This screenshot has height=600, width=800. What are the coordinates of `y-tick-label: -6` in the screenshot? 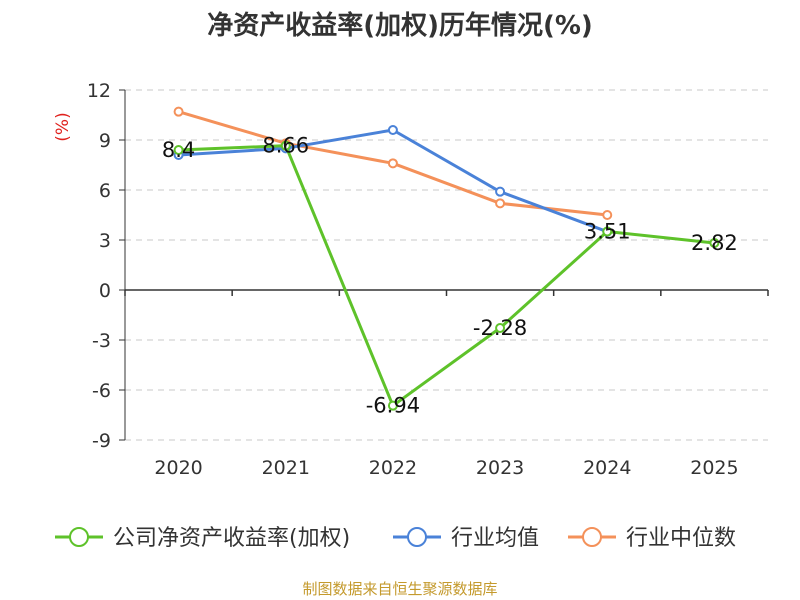 It's located at (101, 391).